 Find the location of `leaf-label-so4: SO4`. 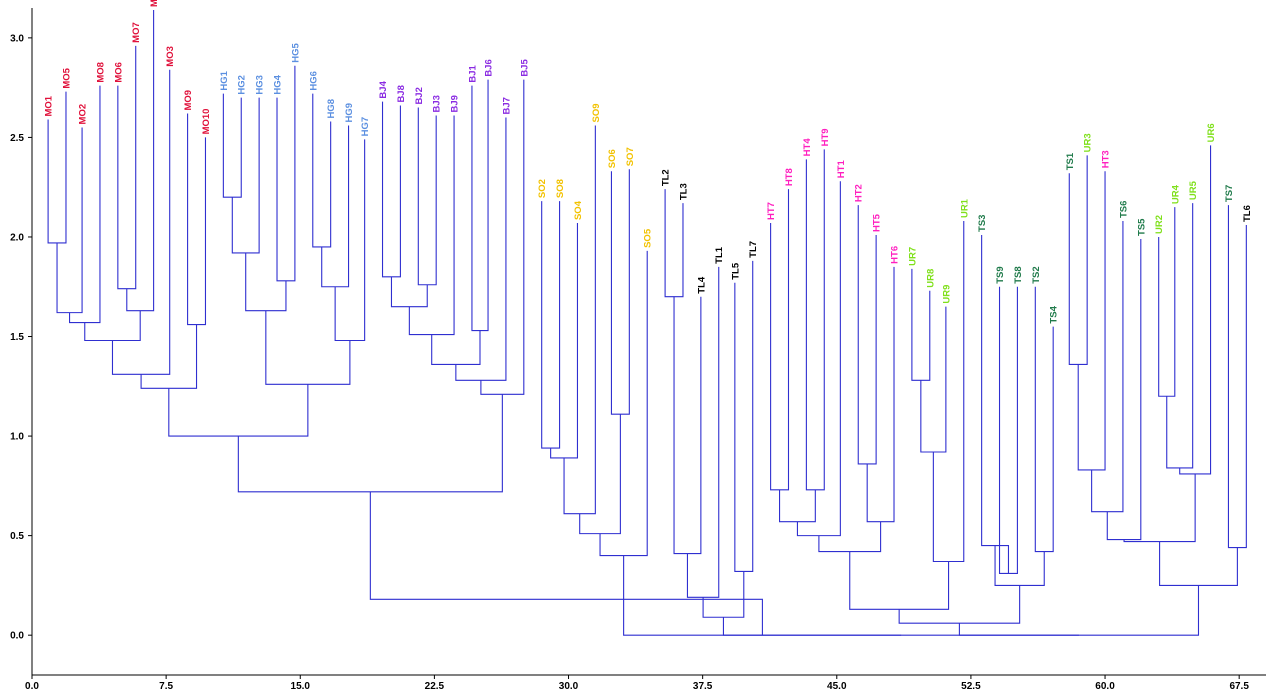

leaf-label-so4: SO4 is located at coordinates (578, 210).